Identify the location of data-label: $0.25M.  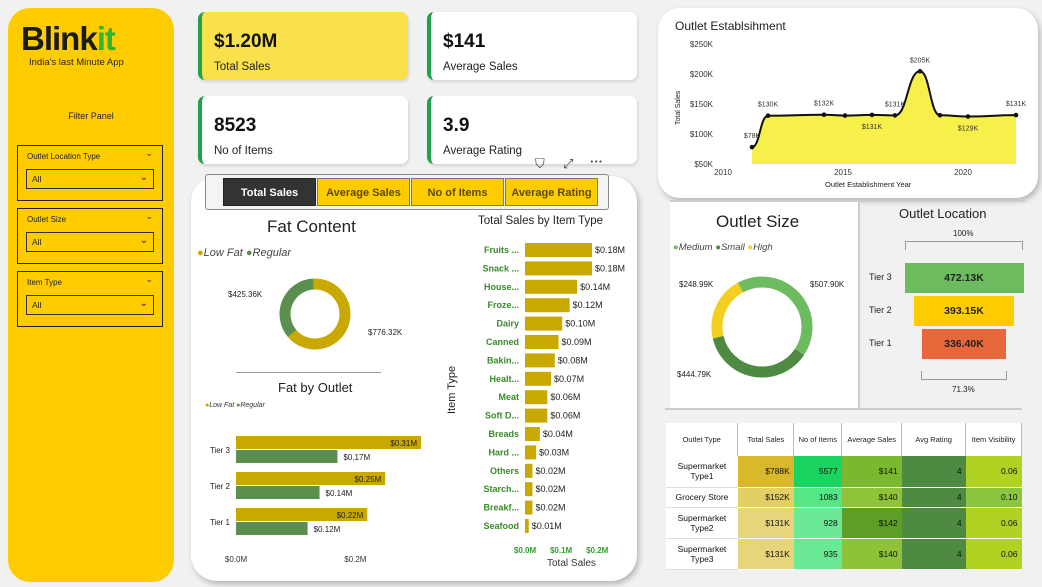
(368, 479).